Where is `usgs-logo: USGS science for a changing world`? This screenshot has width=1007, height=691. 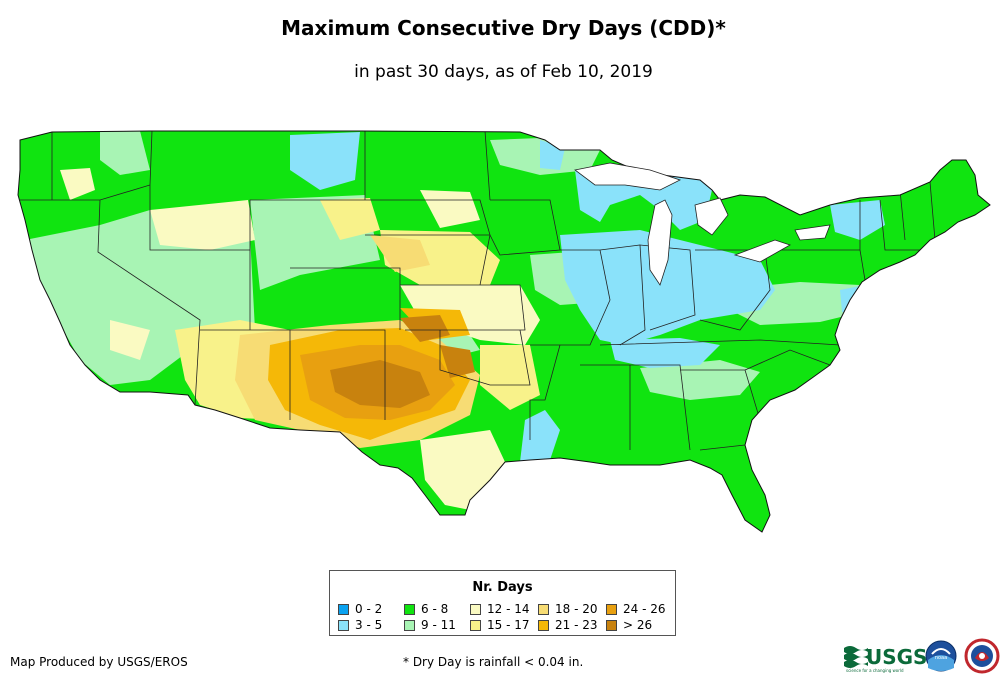 usgs-logo: USGS science for a changing world is located at coordinates (885, 659).